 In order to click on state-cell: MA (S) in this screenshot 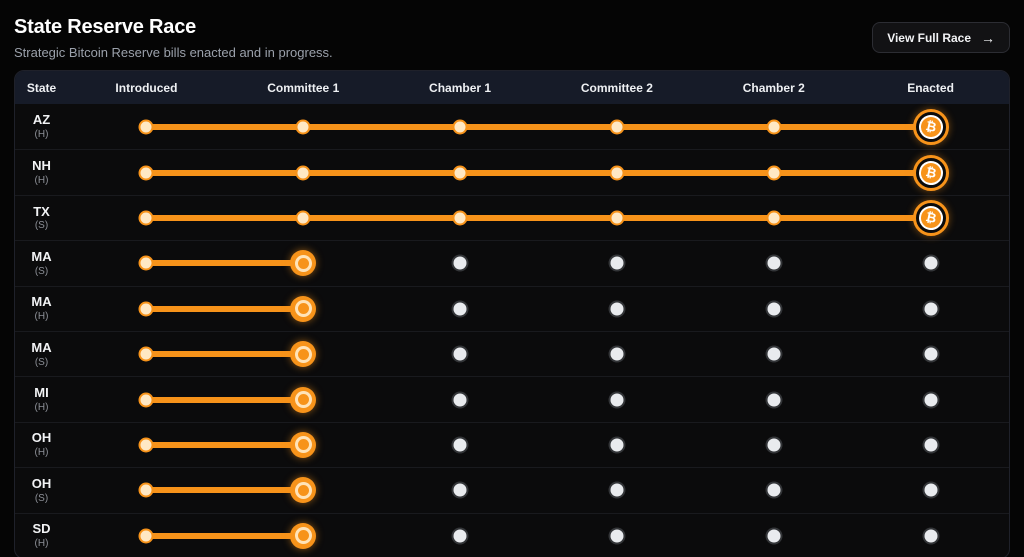, I will do `click(41, 354)`.